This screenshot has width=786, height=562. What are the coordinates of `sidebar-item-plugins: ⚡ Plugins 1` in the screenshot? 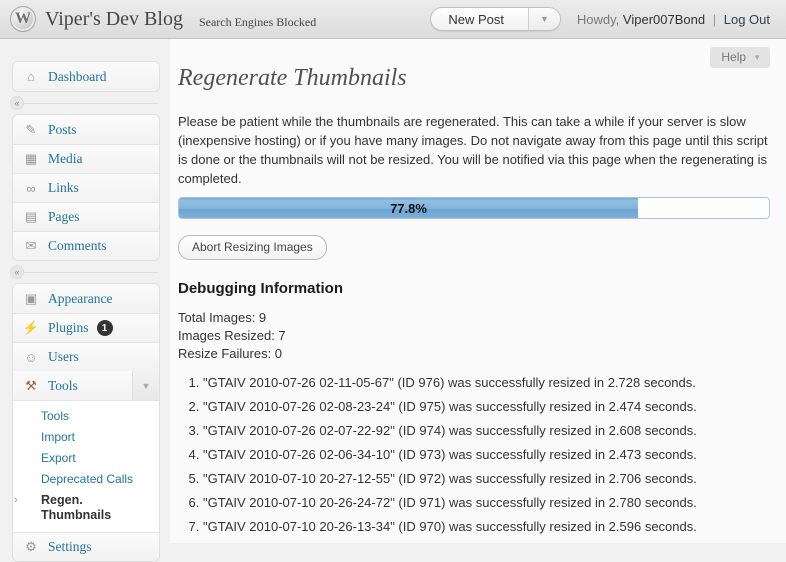 It's located at (86, 327).